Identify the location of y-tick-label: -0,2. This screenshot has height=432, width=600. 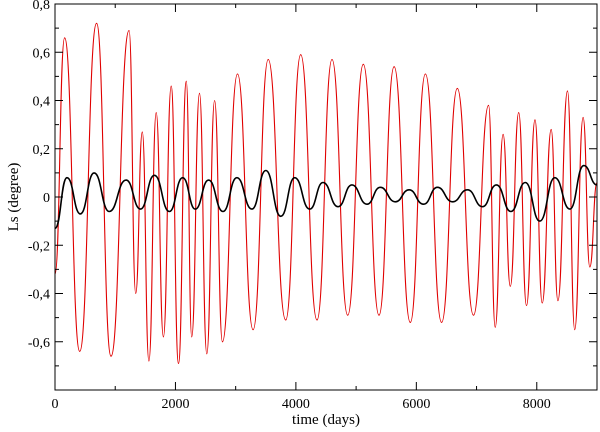
(39, 246).